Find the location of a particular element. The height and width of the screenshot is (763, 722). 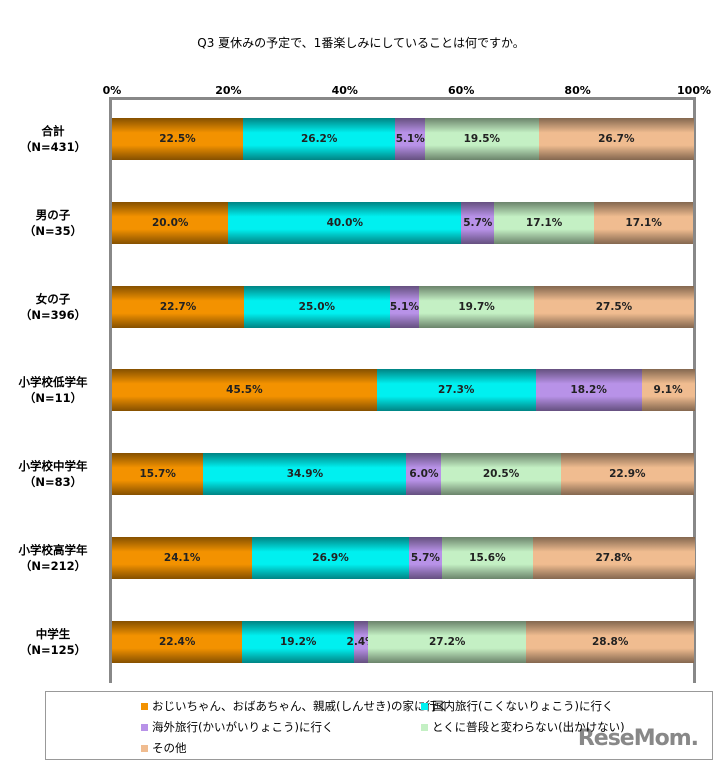

bar-segment: 19.5% is located at coordinates (482, 139).